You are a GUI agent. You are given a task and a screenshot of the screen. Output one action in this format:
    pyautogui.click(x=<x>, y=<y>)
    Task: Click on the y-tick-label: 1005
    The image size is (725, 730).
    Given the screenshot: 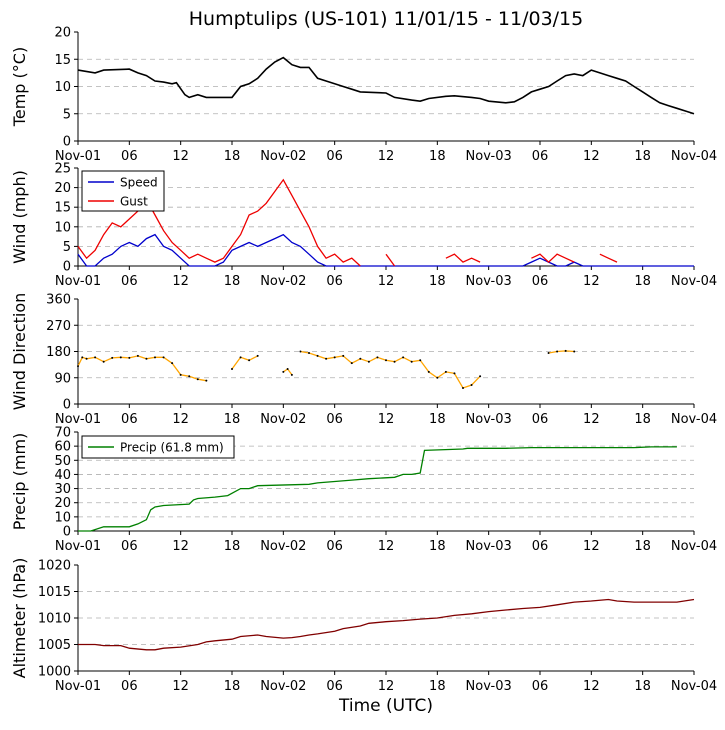 What is the action you would take?
    pyautogui.click(x=54, y=645)
    